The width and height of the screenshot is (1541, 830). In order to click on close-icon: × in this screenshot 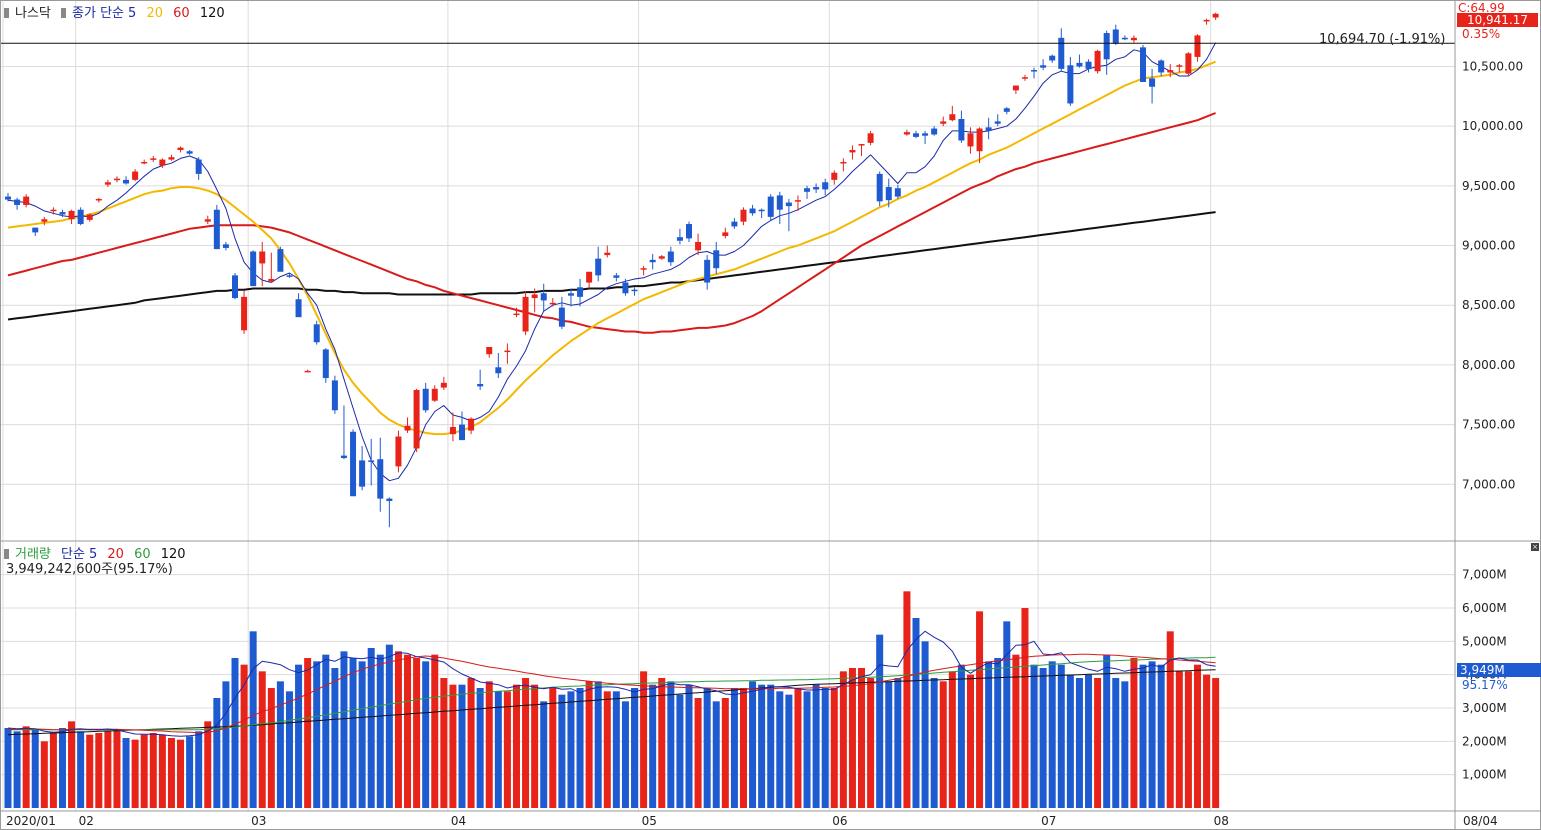, I will do `click(1535, 547)`.